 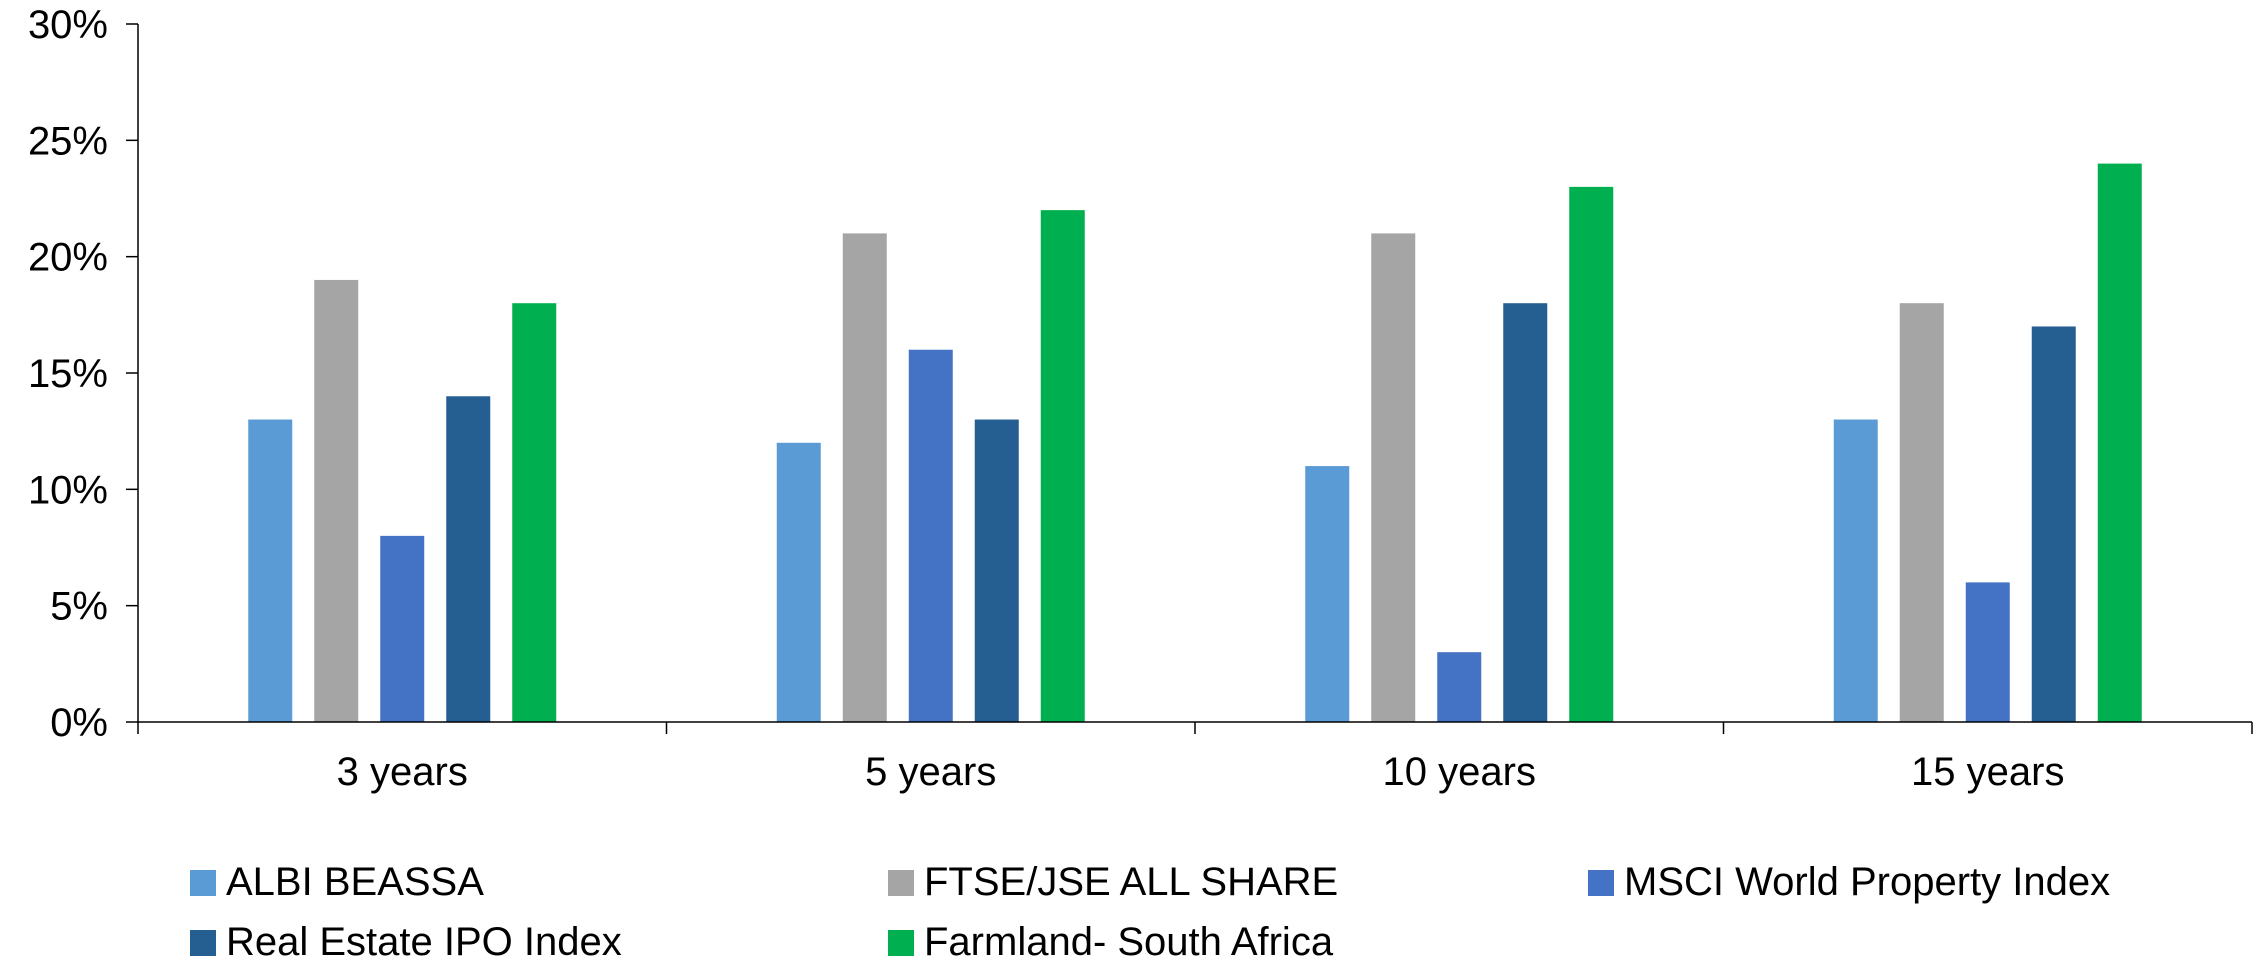 What do you see at coordinates (1459, 772) in the screenshot?
I see `x-tick-label: 10 years` at bounding box center [1459, 772].